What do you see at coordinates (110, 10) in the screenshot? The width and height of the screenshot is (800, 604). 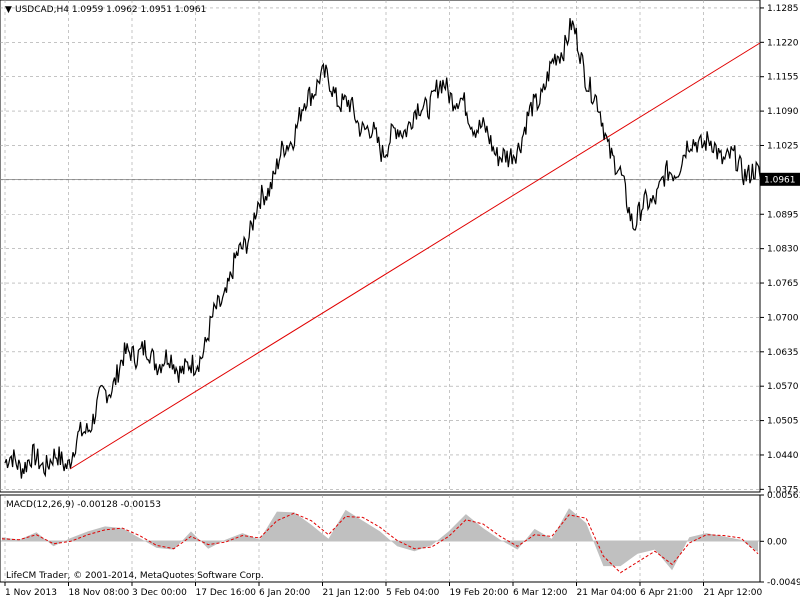 I see `main-panel-header: USDCAD,H4 1.0959 1.0962 1.0951 1.0961` at bounding box center [110, 10].